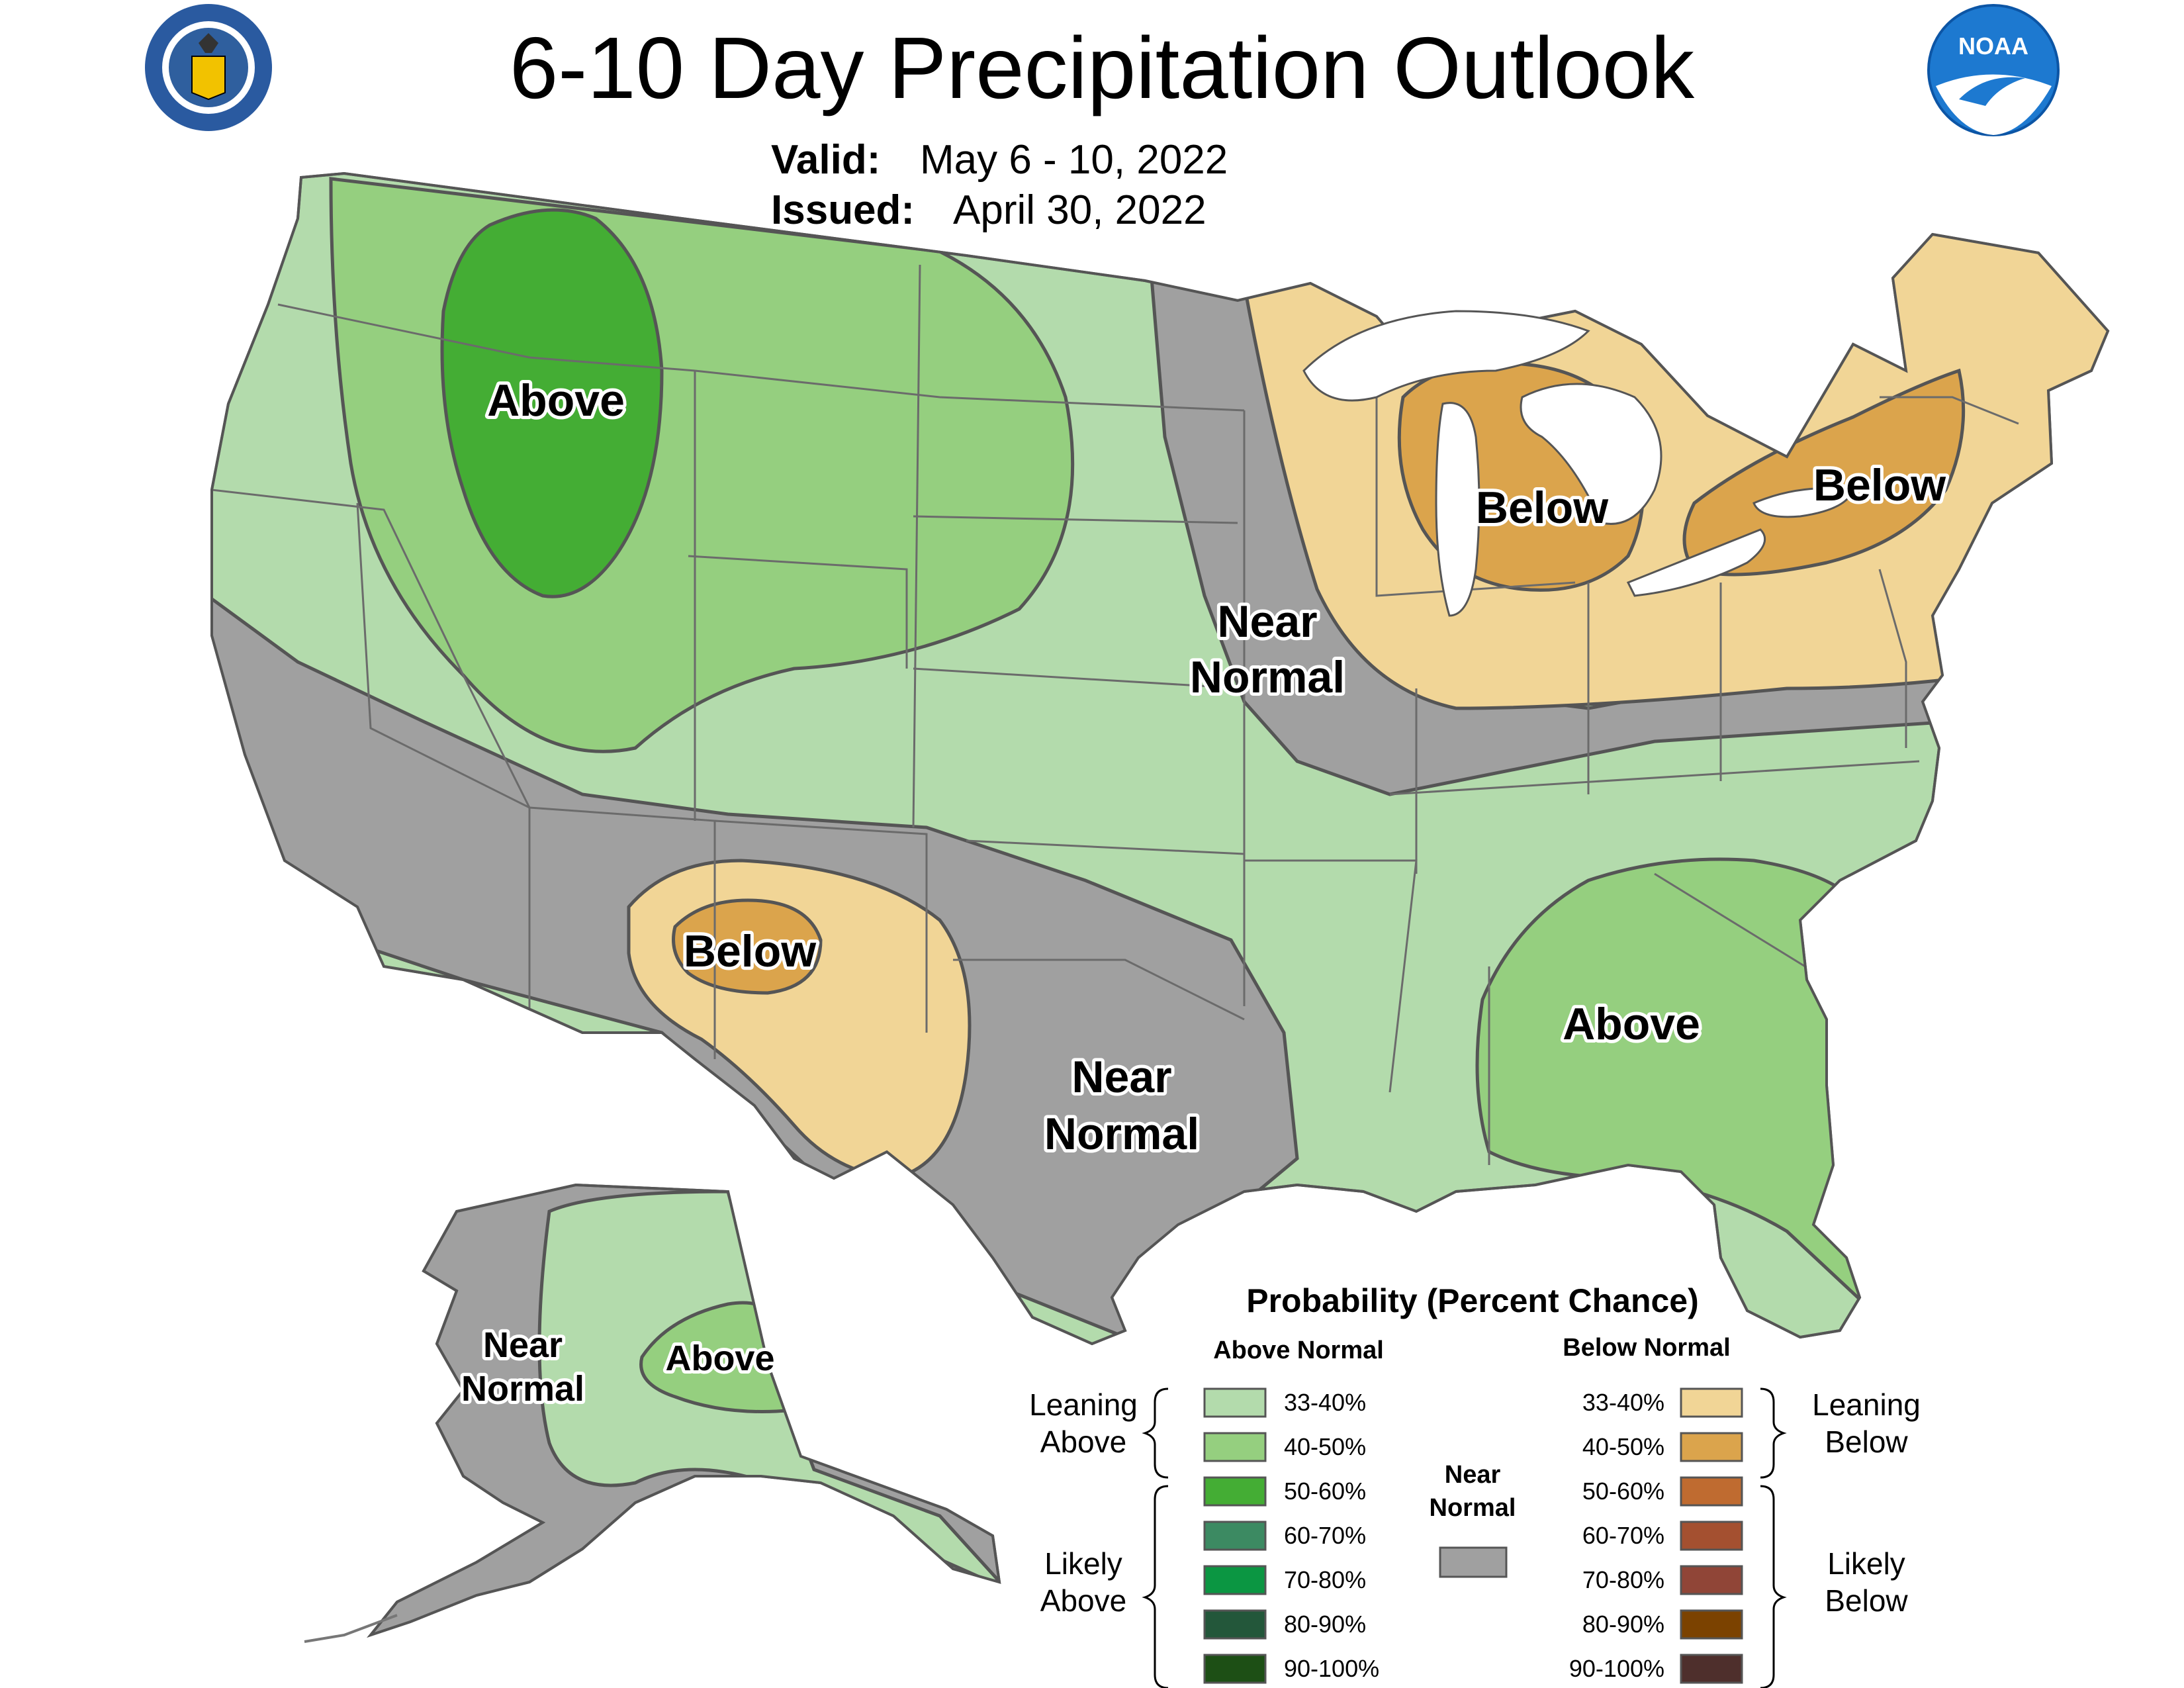 This screenshot has width=2184, height=1688. Describe the element at coordinates (1473, 1508) in the screenshot. I see `legend-near-2: Normal` at that location.